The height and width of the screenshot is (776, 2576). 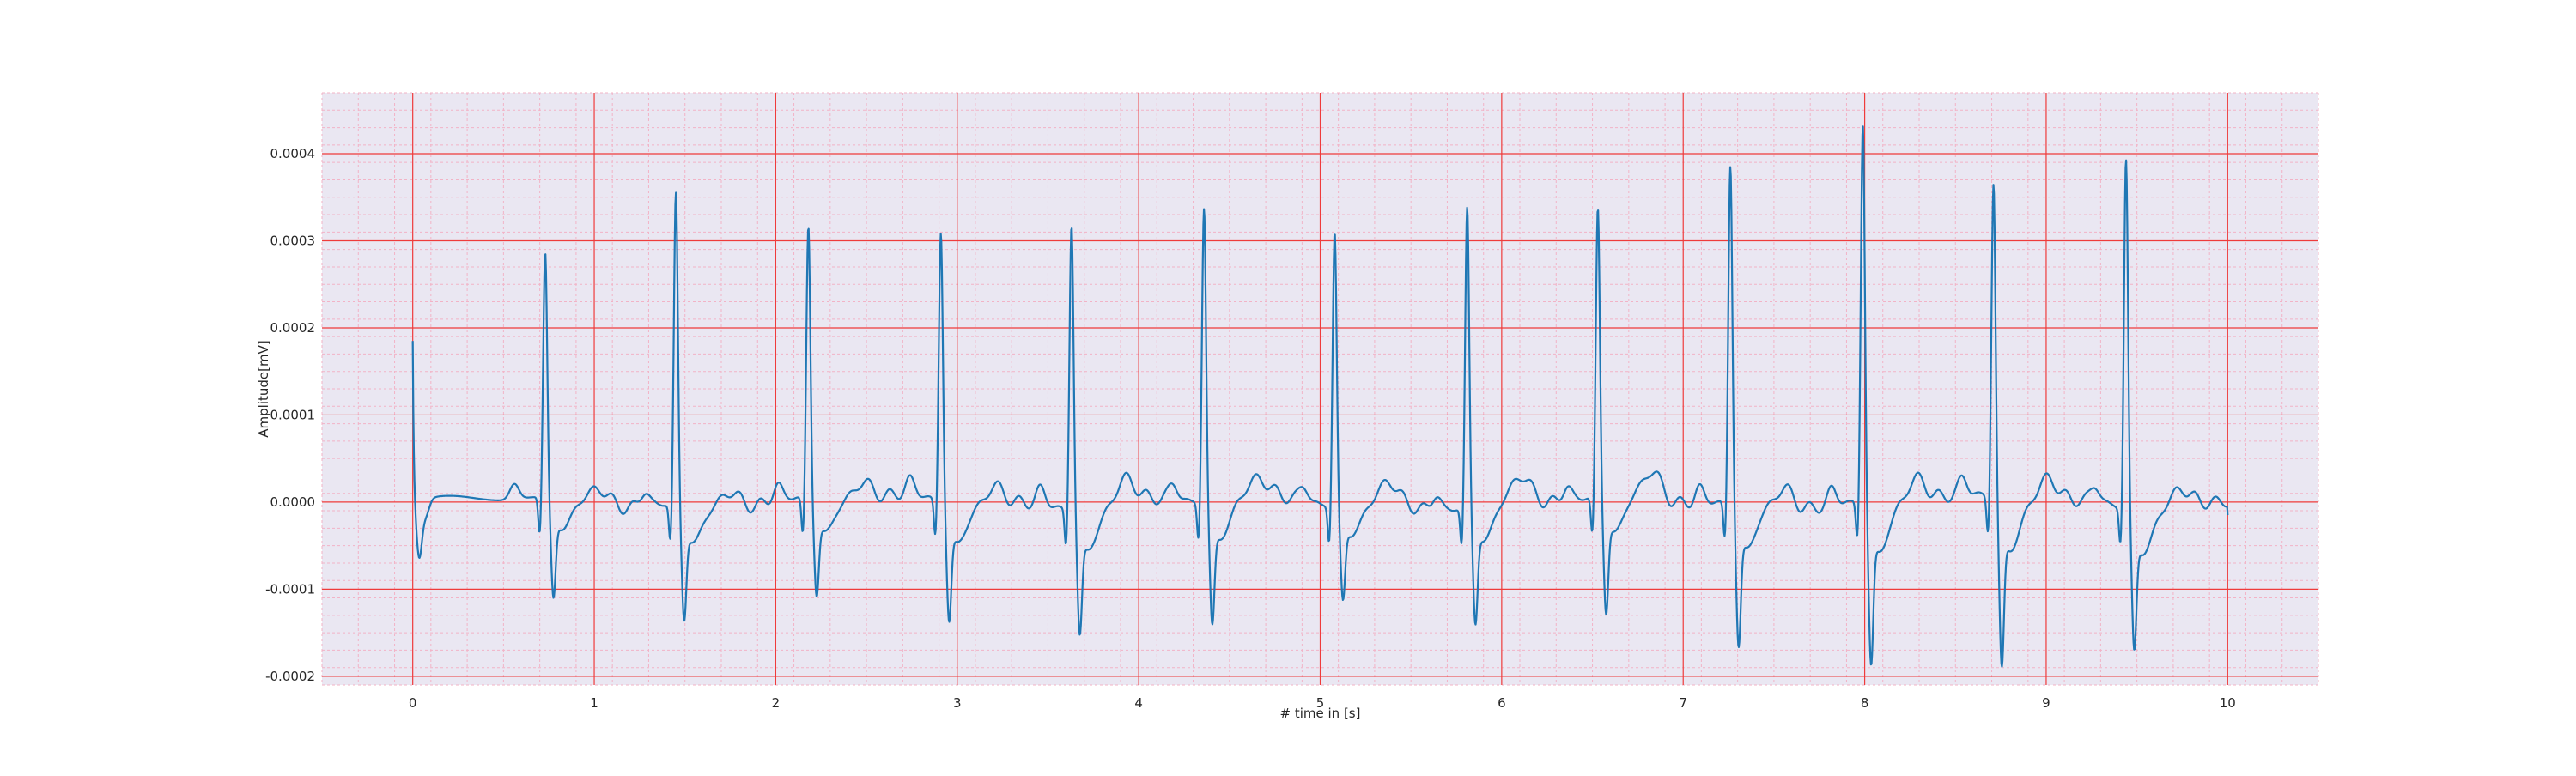 I want to click on y-tick-label: -0.0002, so click(x=290, y=677).